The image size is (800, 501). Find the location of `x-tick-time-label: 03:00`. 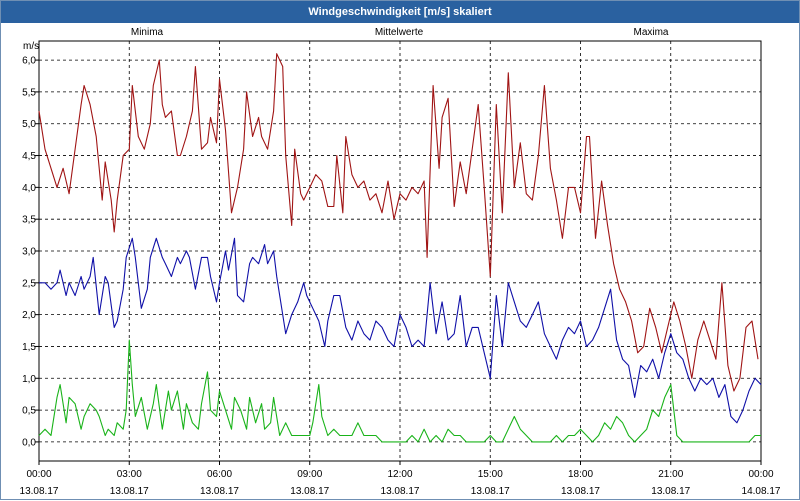

x-tick-time-label: 03:00 is located at coordinates (129, 474).